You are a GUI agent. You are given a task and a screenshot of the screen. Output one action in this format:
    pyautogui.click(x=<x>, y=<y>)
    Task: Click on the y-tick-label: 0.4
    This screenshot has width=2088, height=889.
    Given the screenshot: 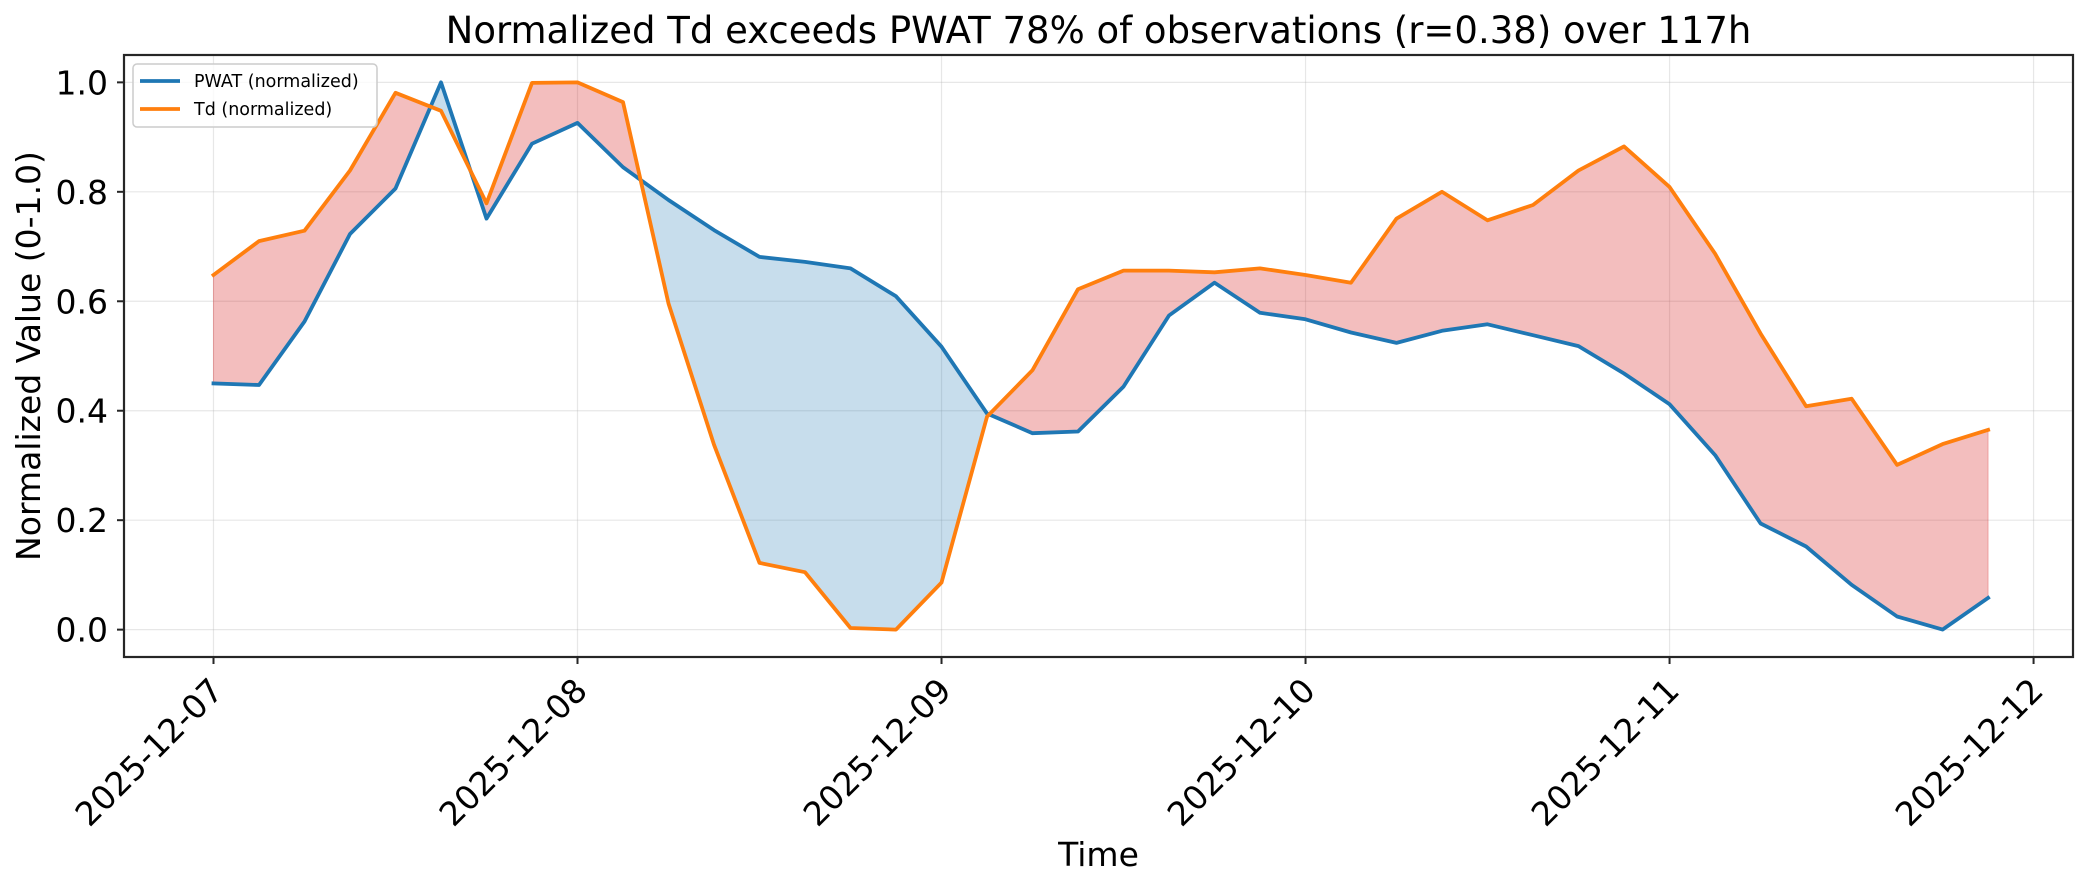 What is the action you would take?
    pyautogui.click(x=82, y=411)
    